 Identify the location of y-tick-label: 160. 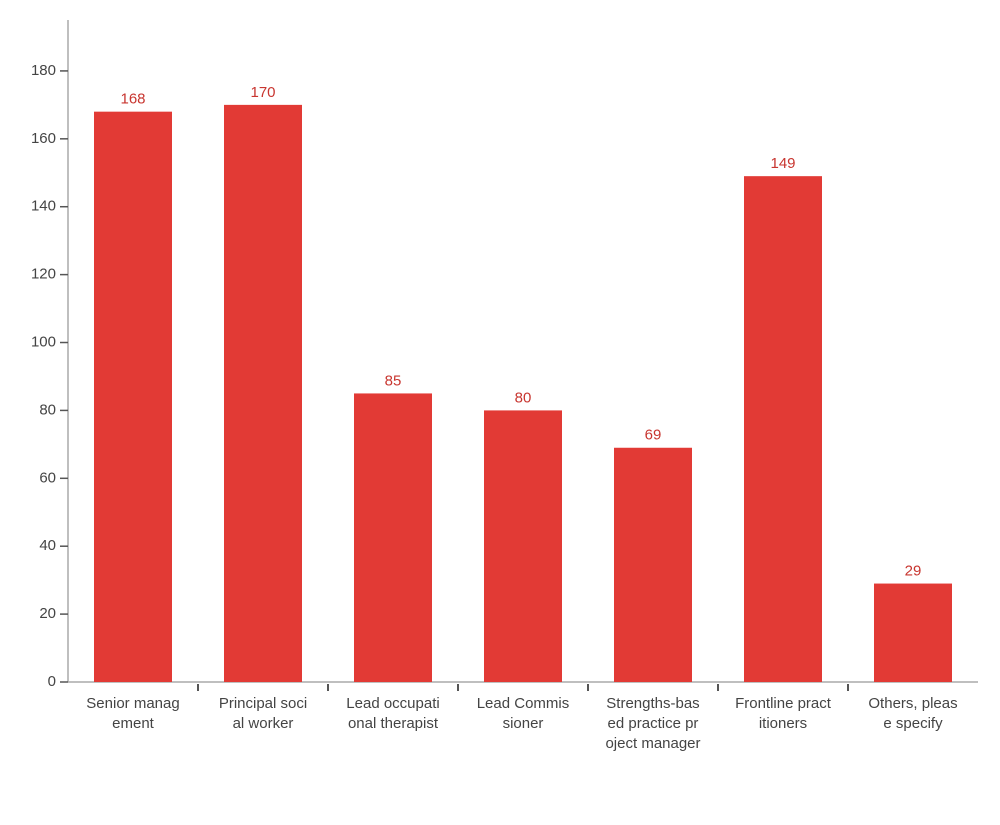
(43, 138).